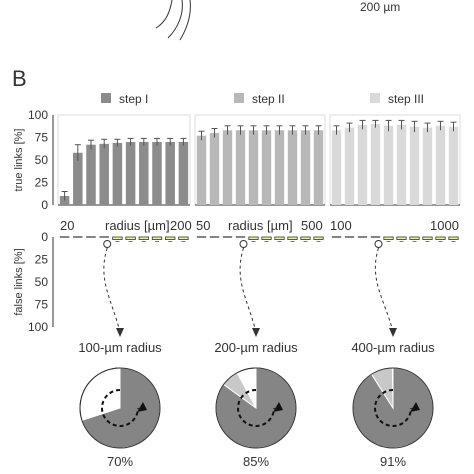 The width and height of the screenshot is (474, 474). I want to click on false-links-y-ticks: 0 25 50 75 100, so click(41, 282).